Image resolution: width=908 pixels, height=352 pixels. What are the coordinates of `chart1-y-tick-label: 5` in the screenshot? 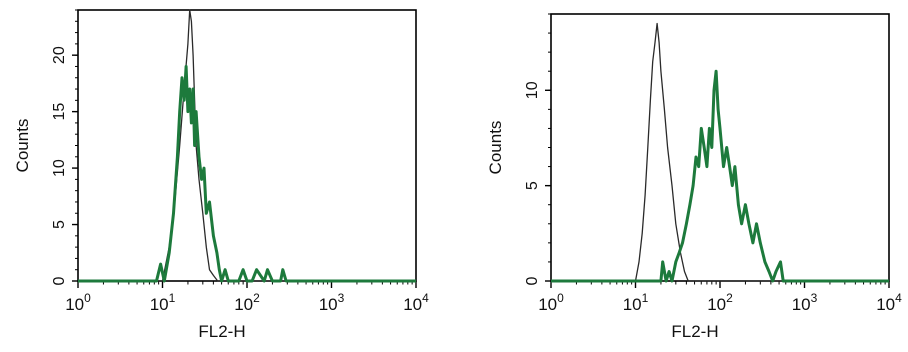 It's located at (532, 185).